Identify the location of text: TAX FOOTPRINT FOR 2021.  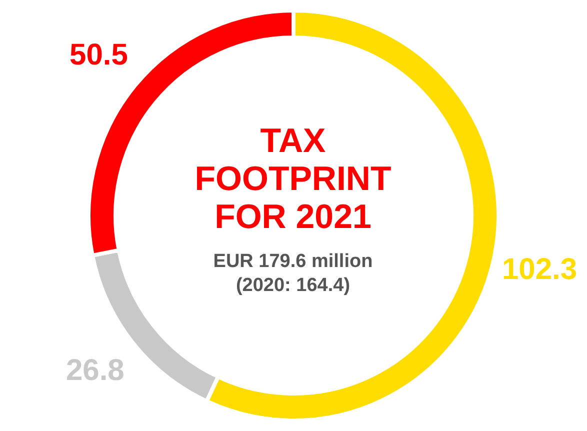
(293, 179).